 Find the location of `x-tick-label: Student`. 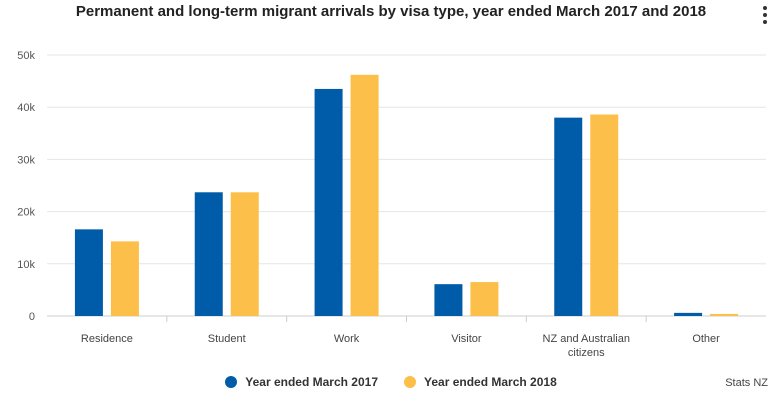

x-tick-label: Student is located at coordinates (227, 339).